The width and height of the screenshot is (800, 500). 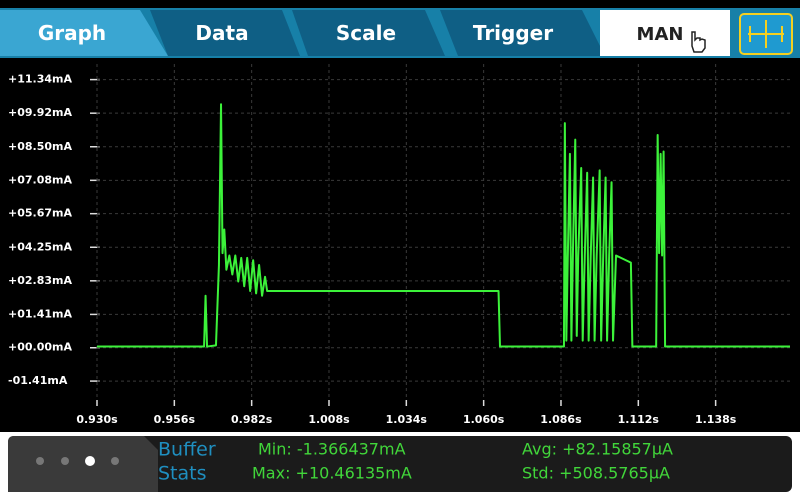 I want to click on stat-min: Min: -1.366437mA, so click(x=332, y=449).